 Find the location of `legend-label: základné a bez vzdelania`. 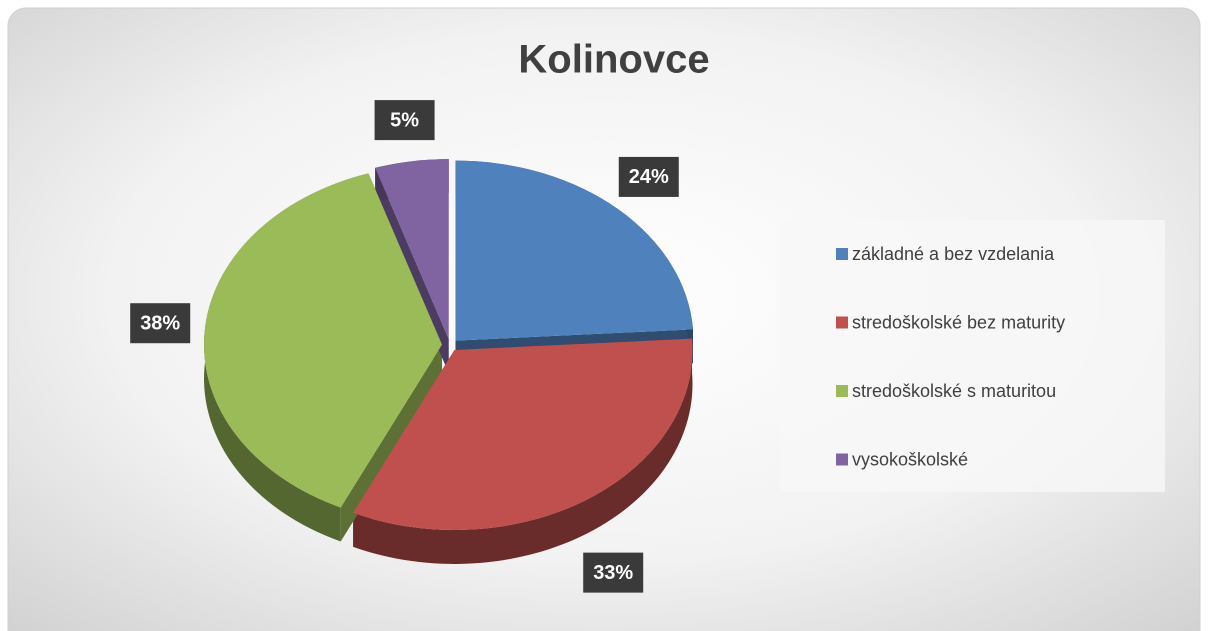

legend-label: základné a bez vzdelania is located at coordinates (953, 254).